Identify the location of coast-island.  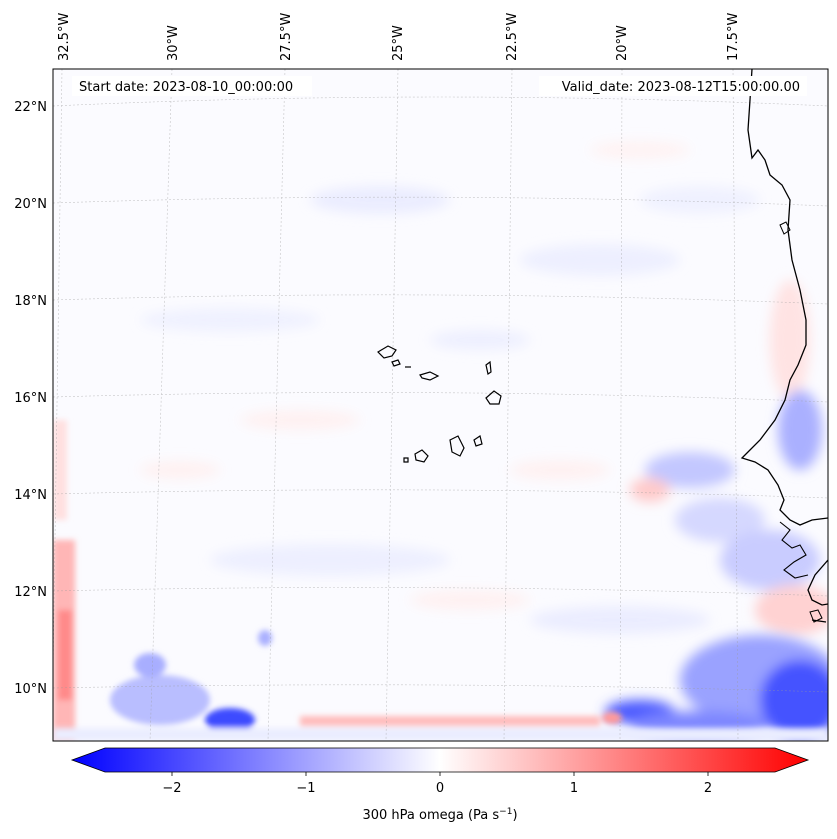
(801, 422).